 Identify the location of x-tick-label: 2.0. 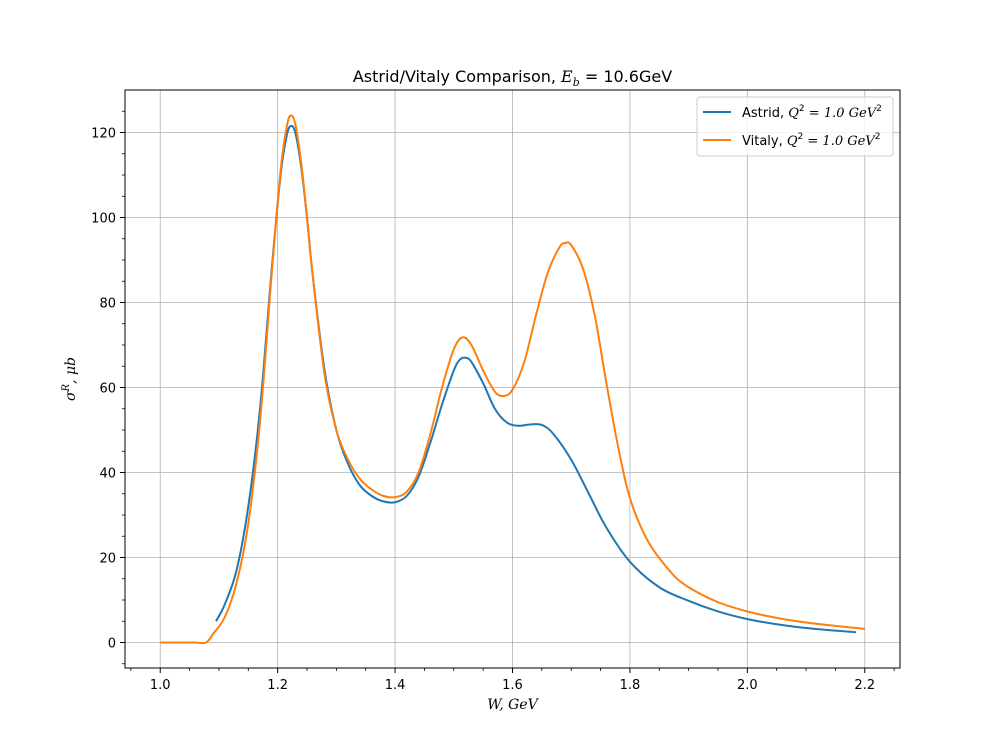
(747, 685).